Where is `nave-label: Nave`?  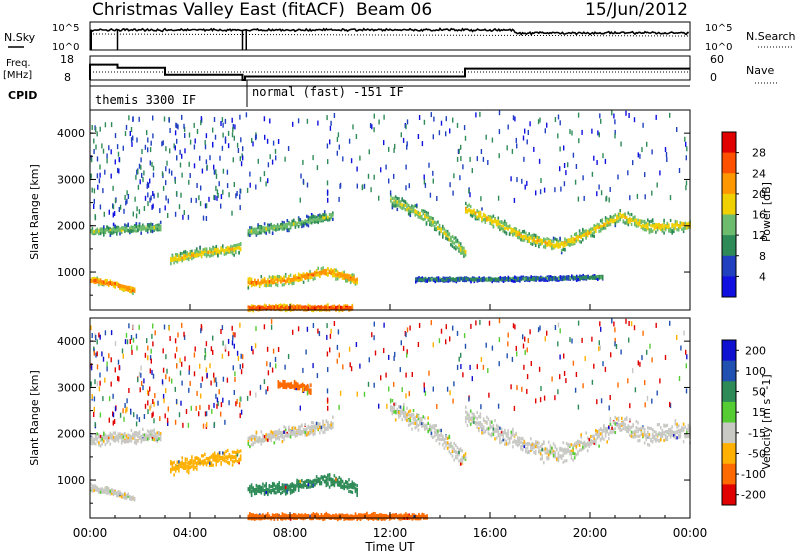 nave-label: Nave is located at coordinates (760, 70).